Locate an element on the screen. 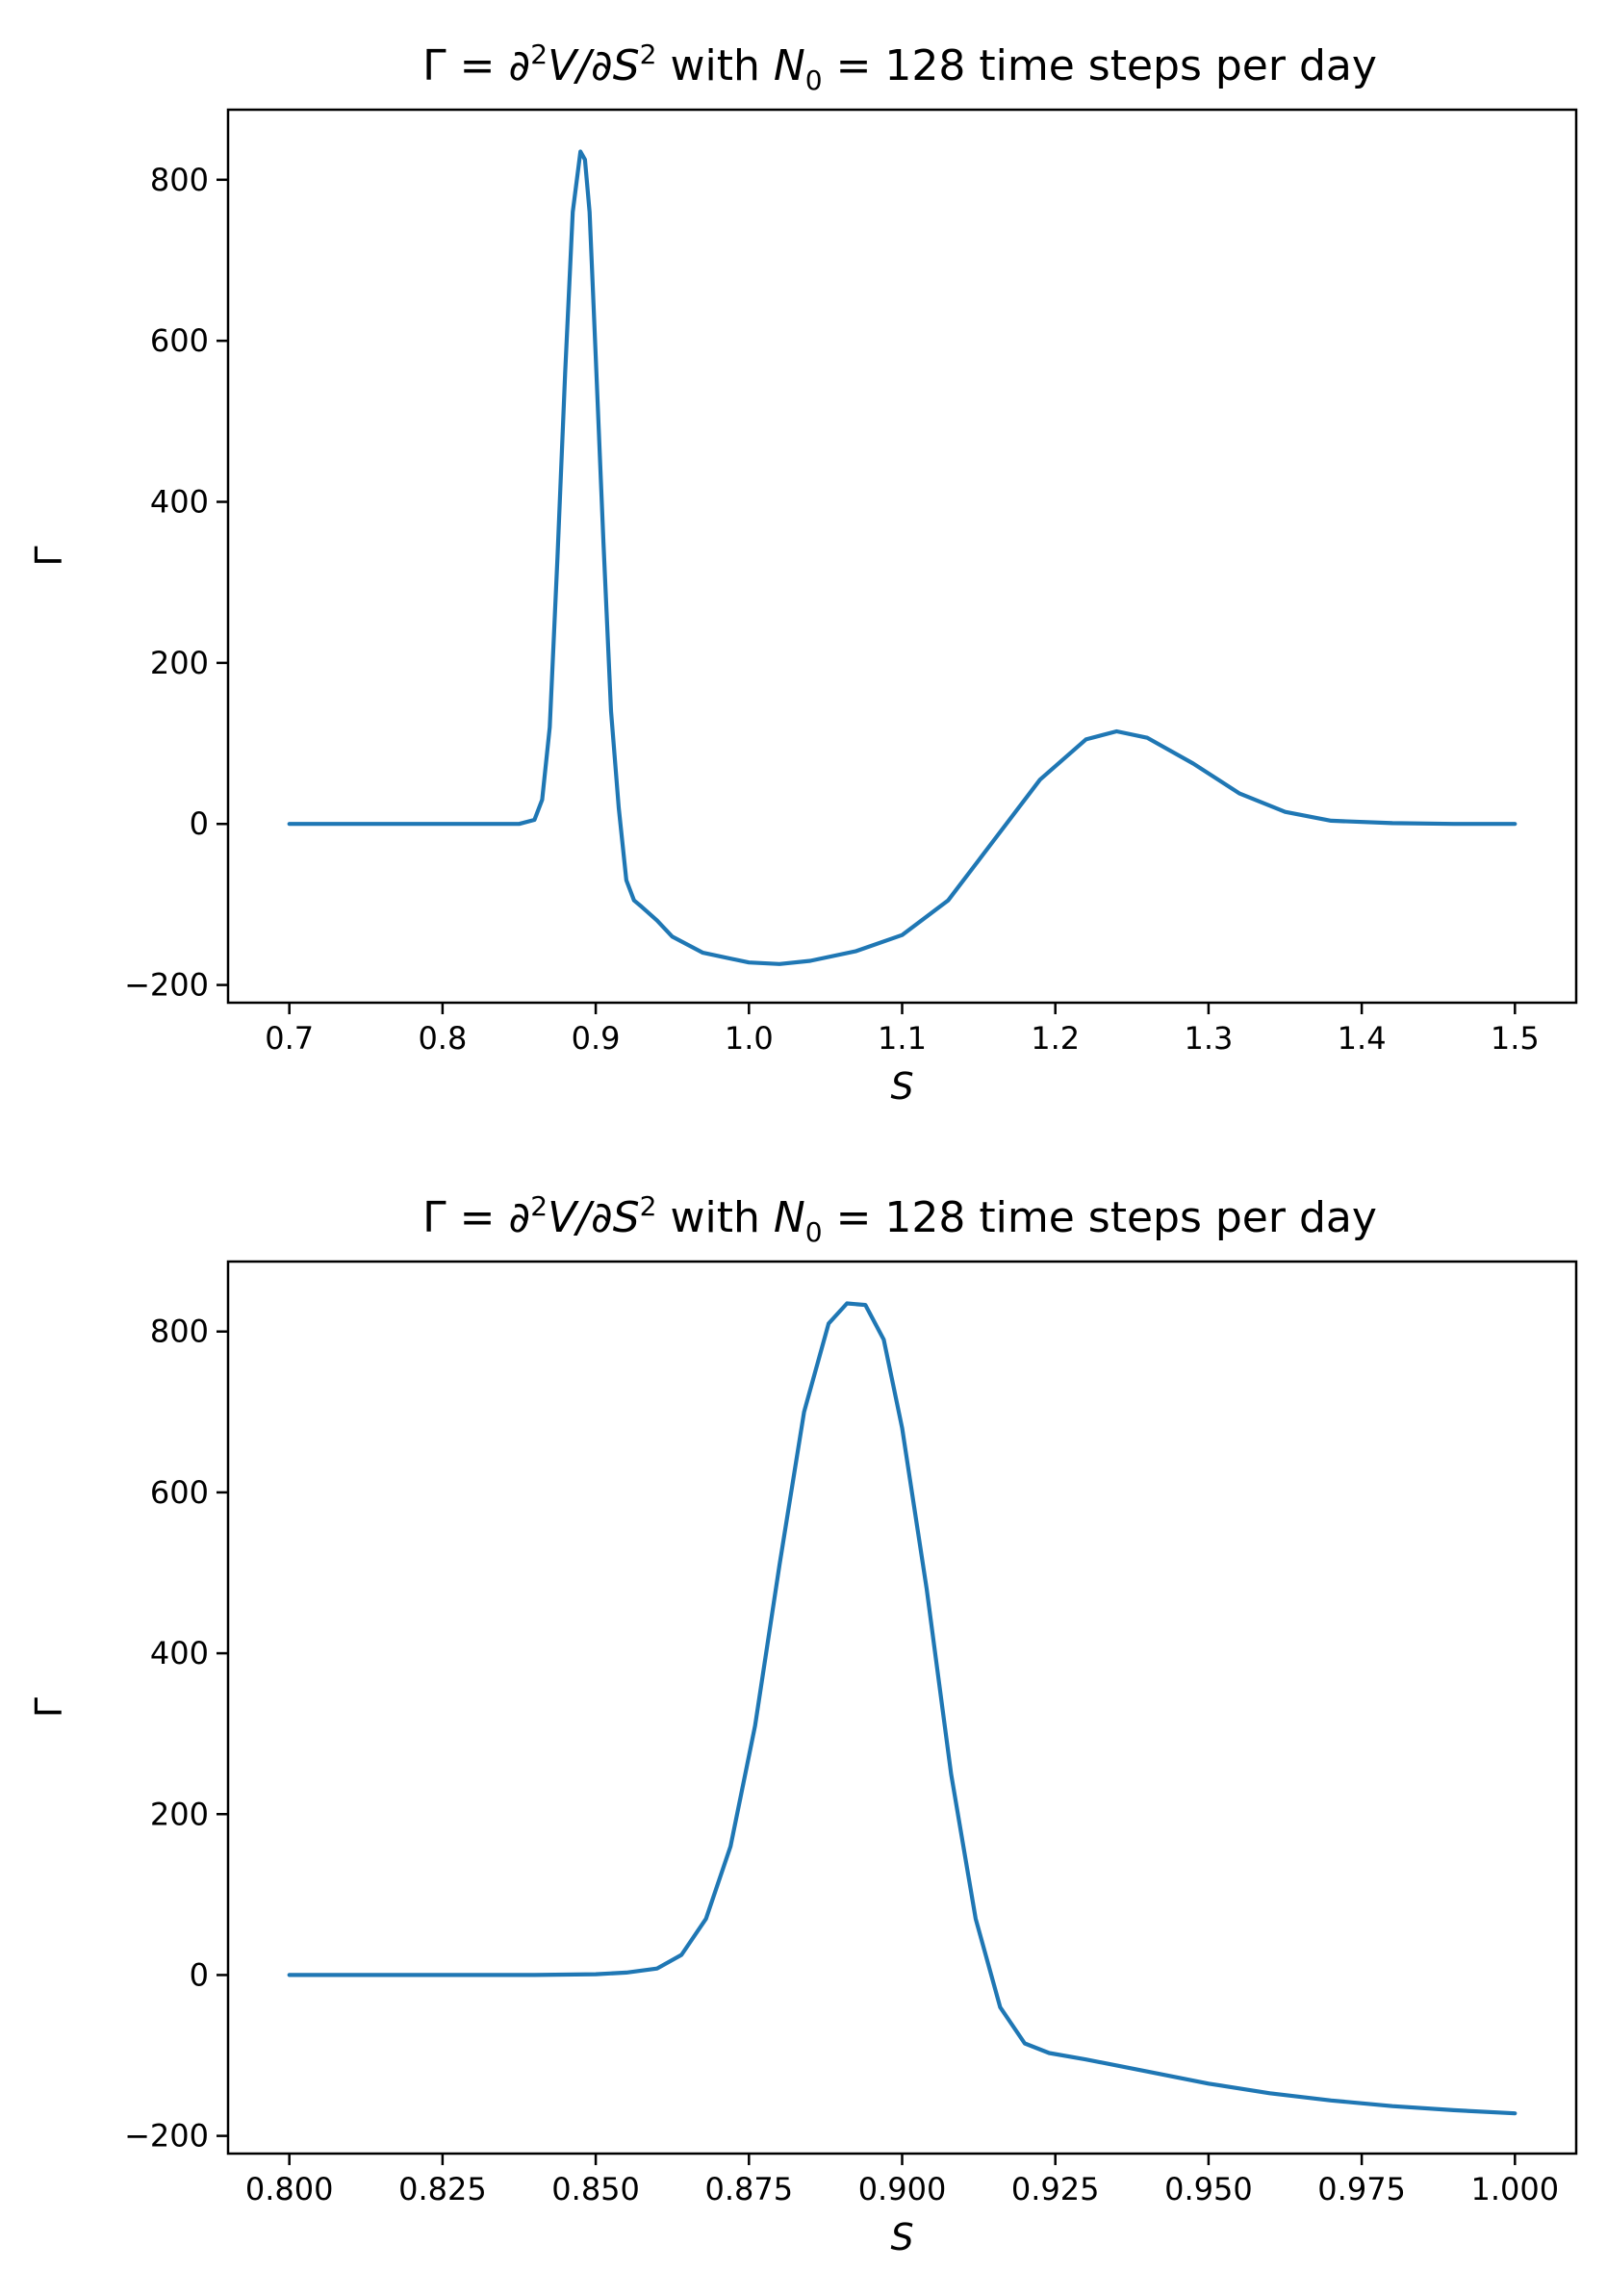 This screenshot has height=2296, width=1607. x-tick-label: 0.950 is located at coordinates (1208, 2189).